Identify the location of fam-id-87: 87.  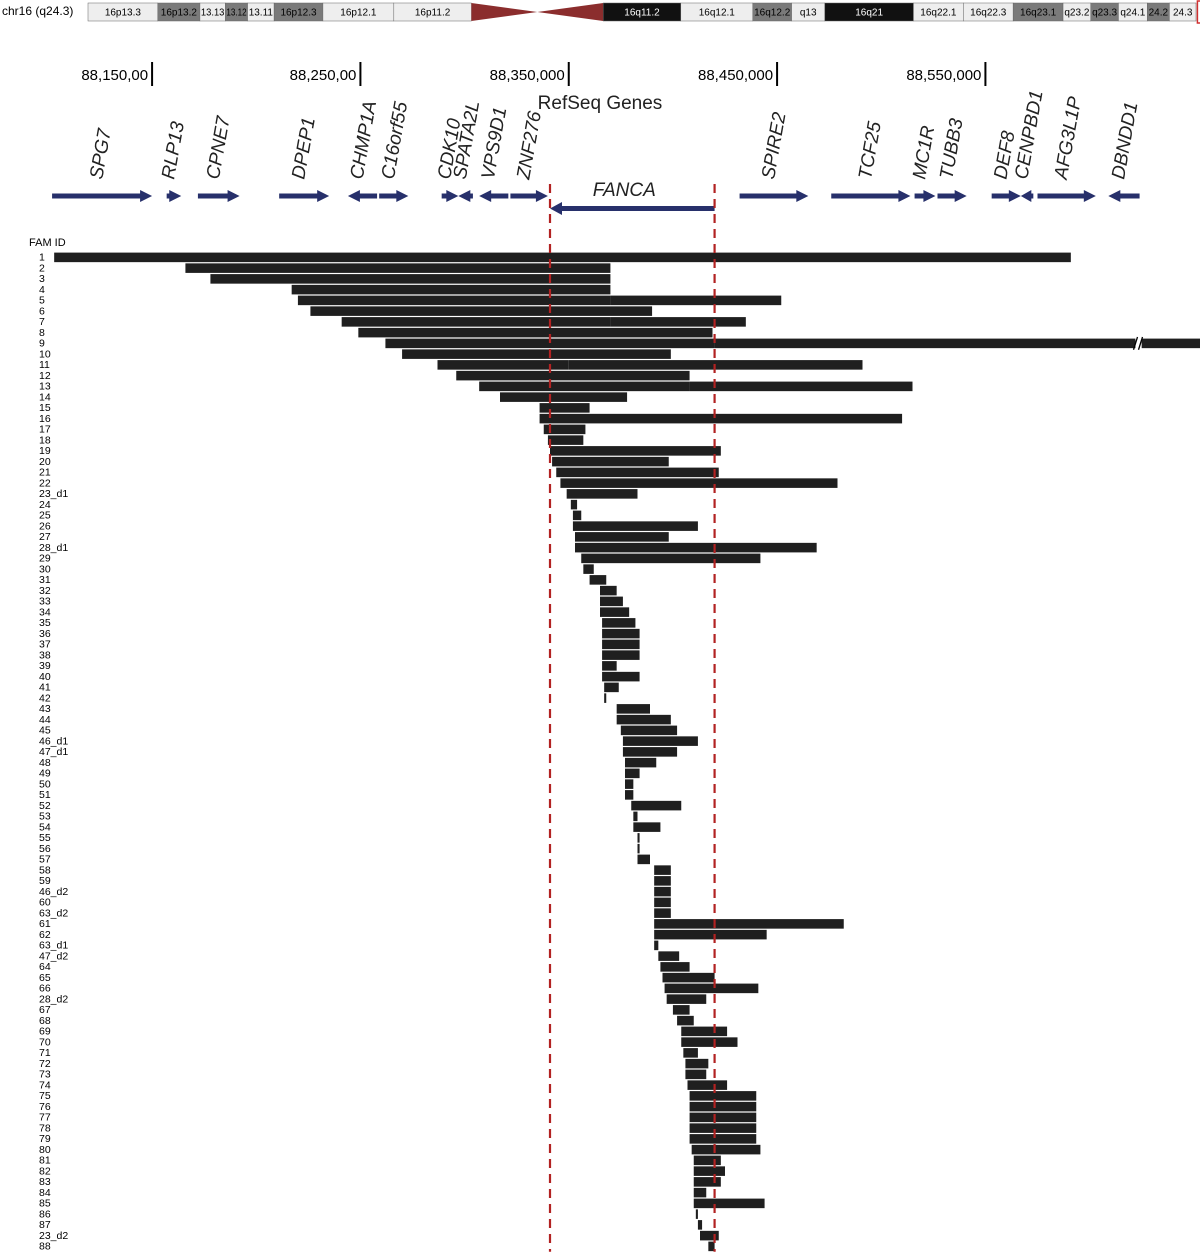
(45, 1225).